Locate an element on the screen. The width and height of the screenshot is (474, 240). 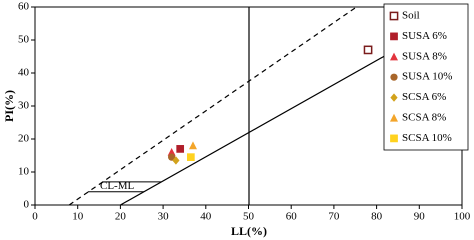
annotation: CL-ML is located at coordinates (117, 186).